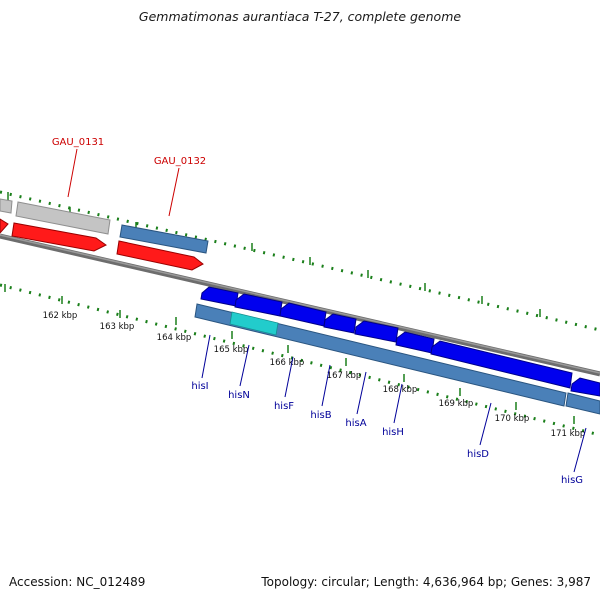 This screenshot has height=600, width=600. I want to click on upper-cds-bar, so click(164, 239).